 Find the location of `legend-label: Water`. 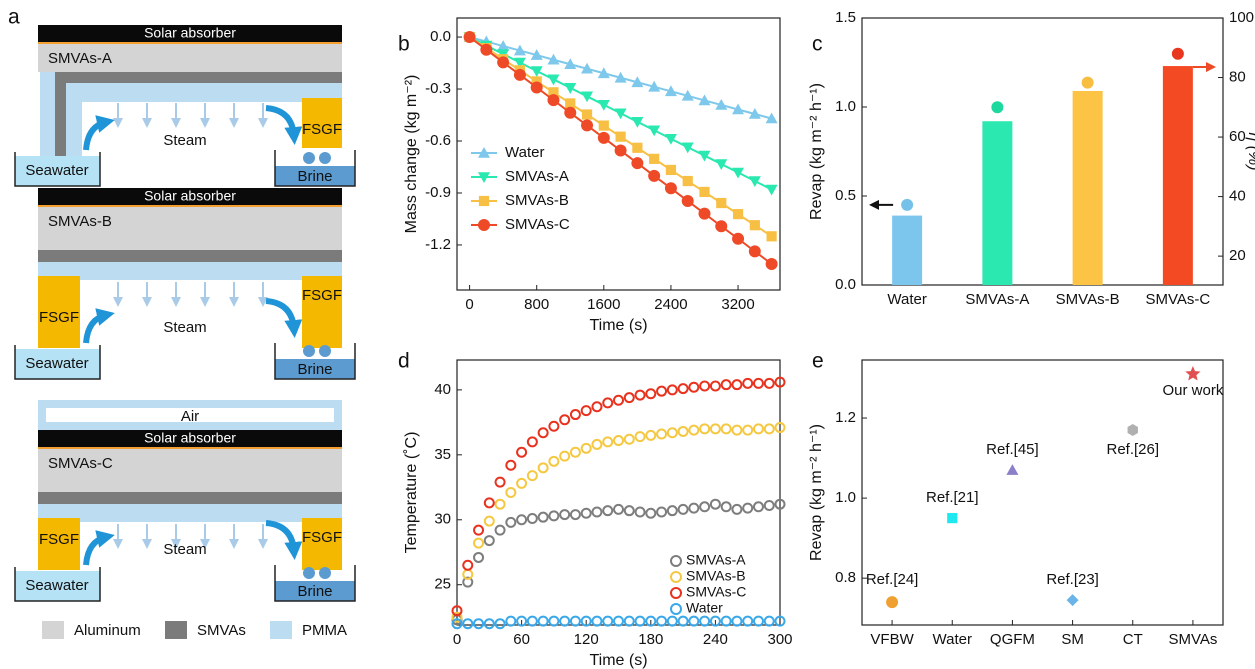

legend-label: Water is located at coordinates (704, 608).